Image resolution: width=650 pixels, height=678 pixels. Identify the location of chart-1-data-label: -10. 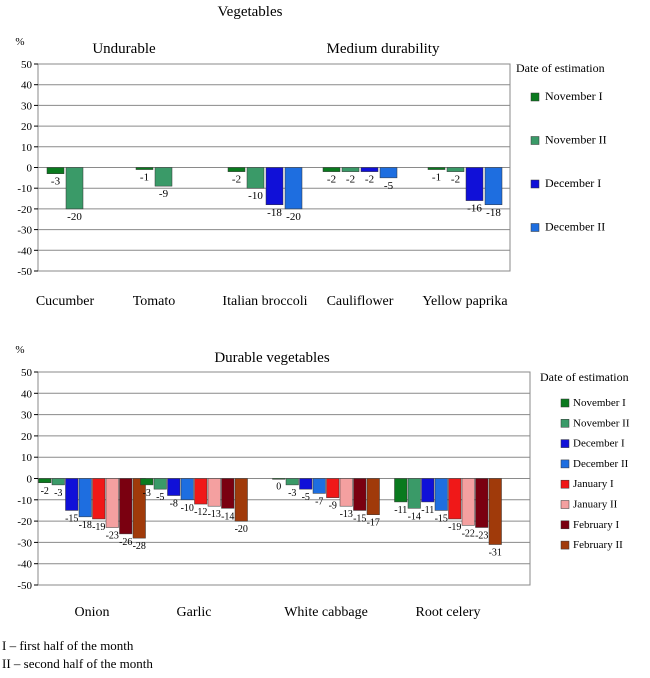
(255, 196).